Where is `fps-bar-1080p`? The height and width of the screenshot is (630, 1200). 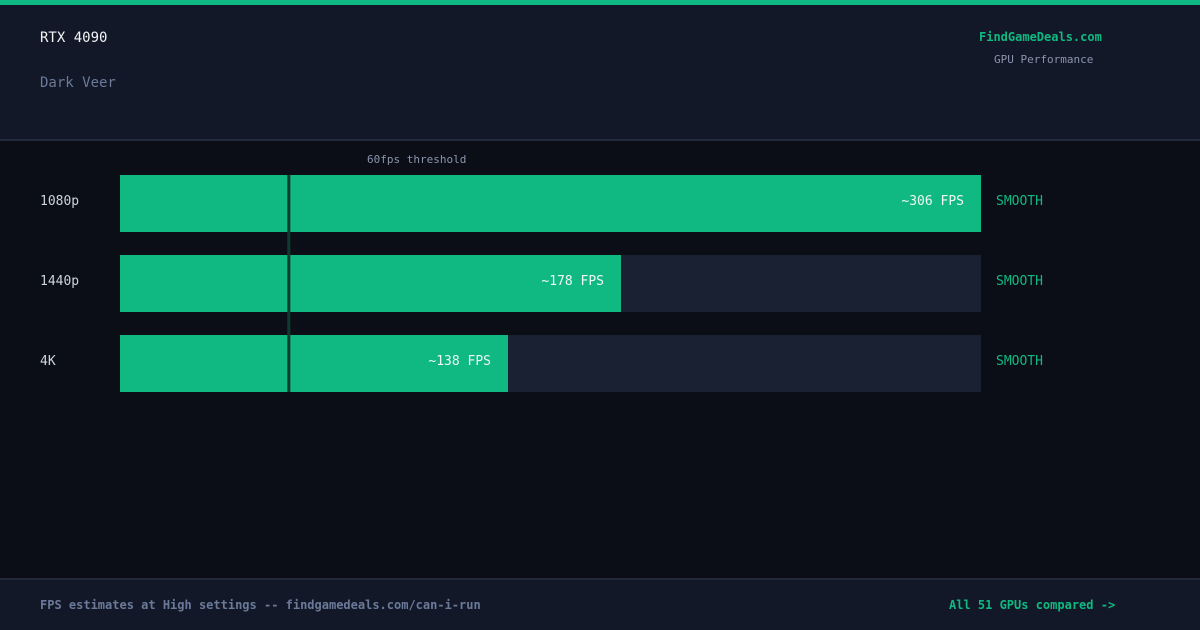
fps-bar-1080p is located at coordinates (550, 203).